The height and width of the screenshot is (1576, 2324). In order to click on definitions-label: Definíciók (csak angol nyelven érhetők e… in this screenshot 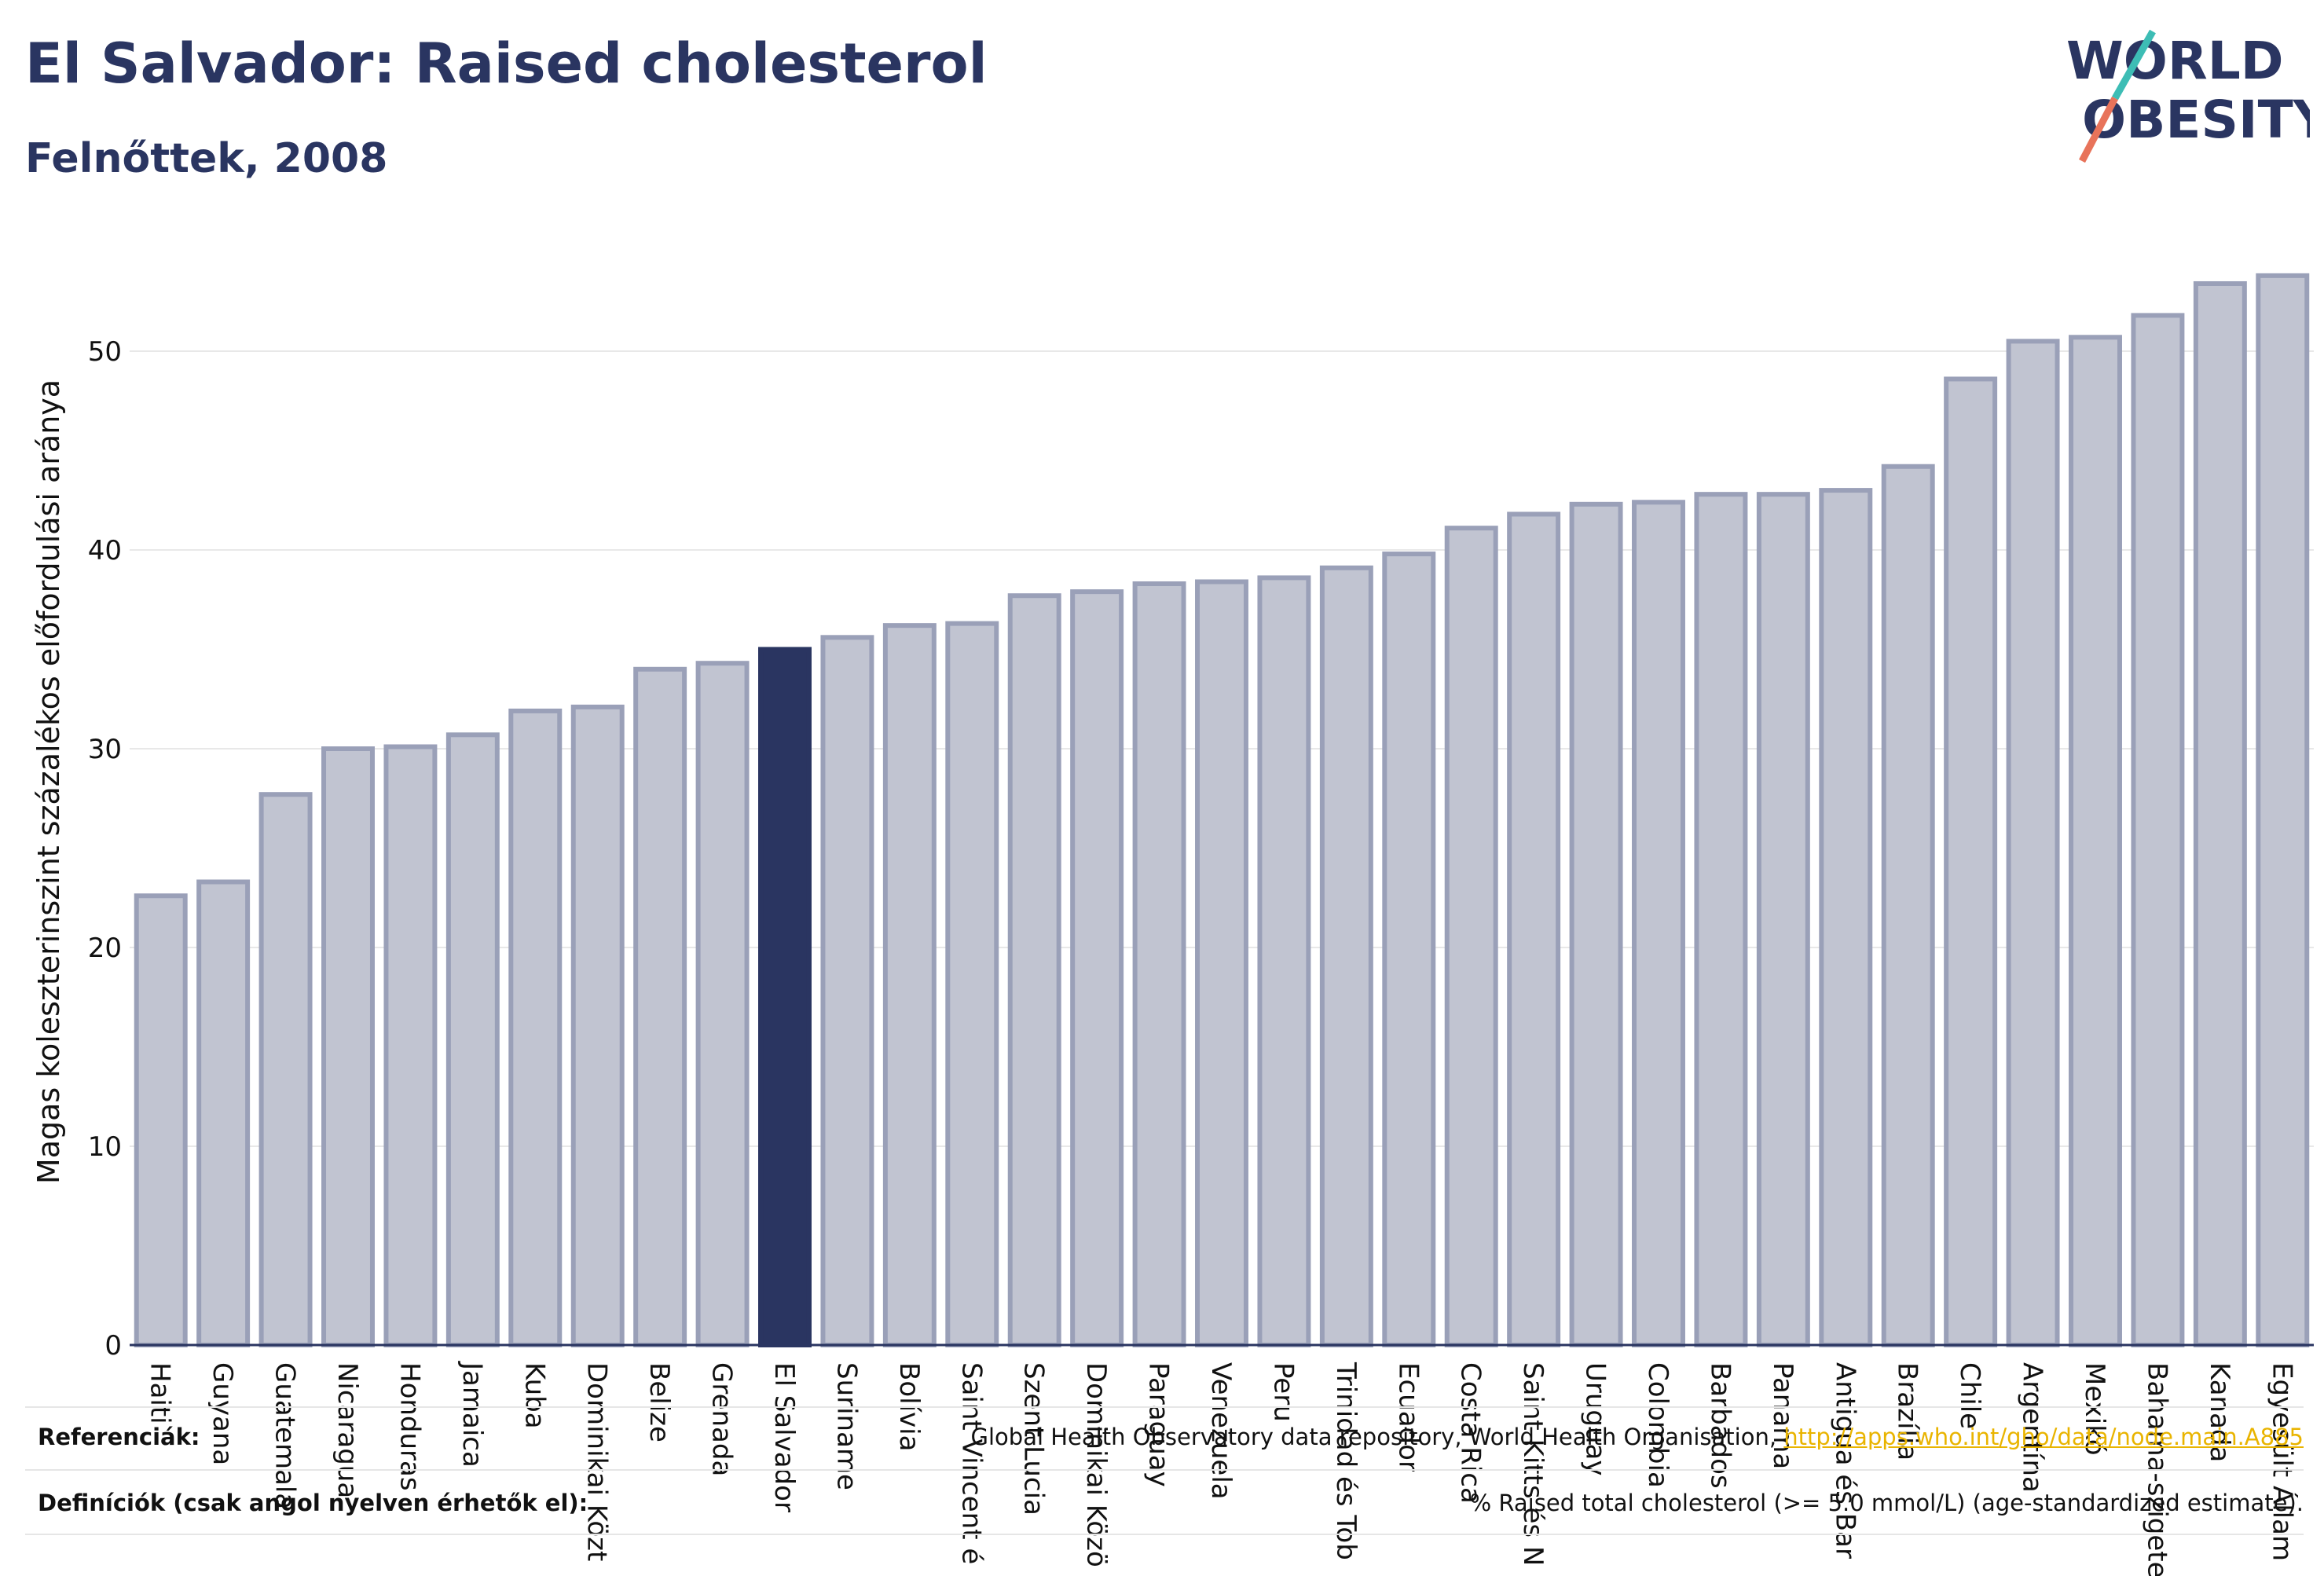, I will do `click(313, 1503)`.